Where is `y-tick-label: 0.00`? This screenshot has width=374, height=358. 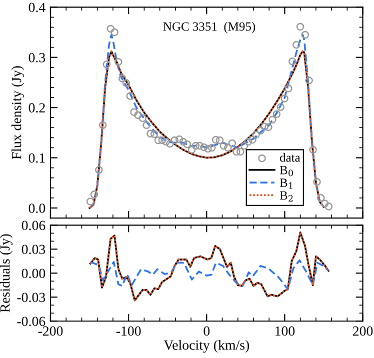 y-tick-label: 0.00 is located at coordinates (34, 273).